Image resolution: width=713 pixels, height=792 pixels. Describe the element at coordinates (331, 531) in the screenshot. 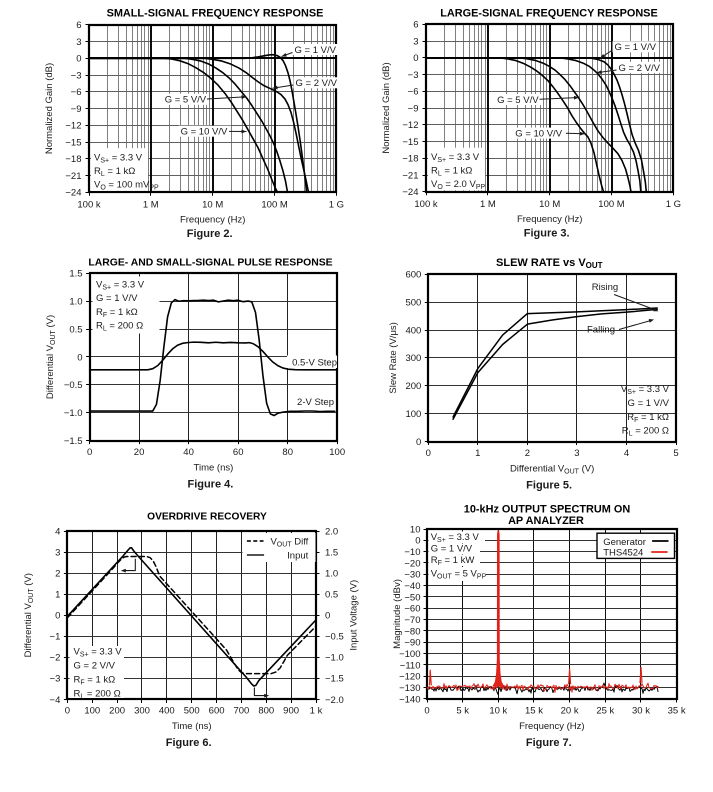

I see `svg-text: 2.0` at that location.